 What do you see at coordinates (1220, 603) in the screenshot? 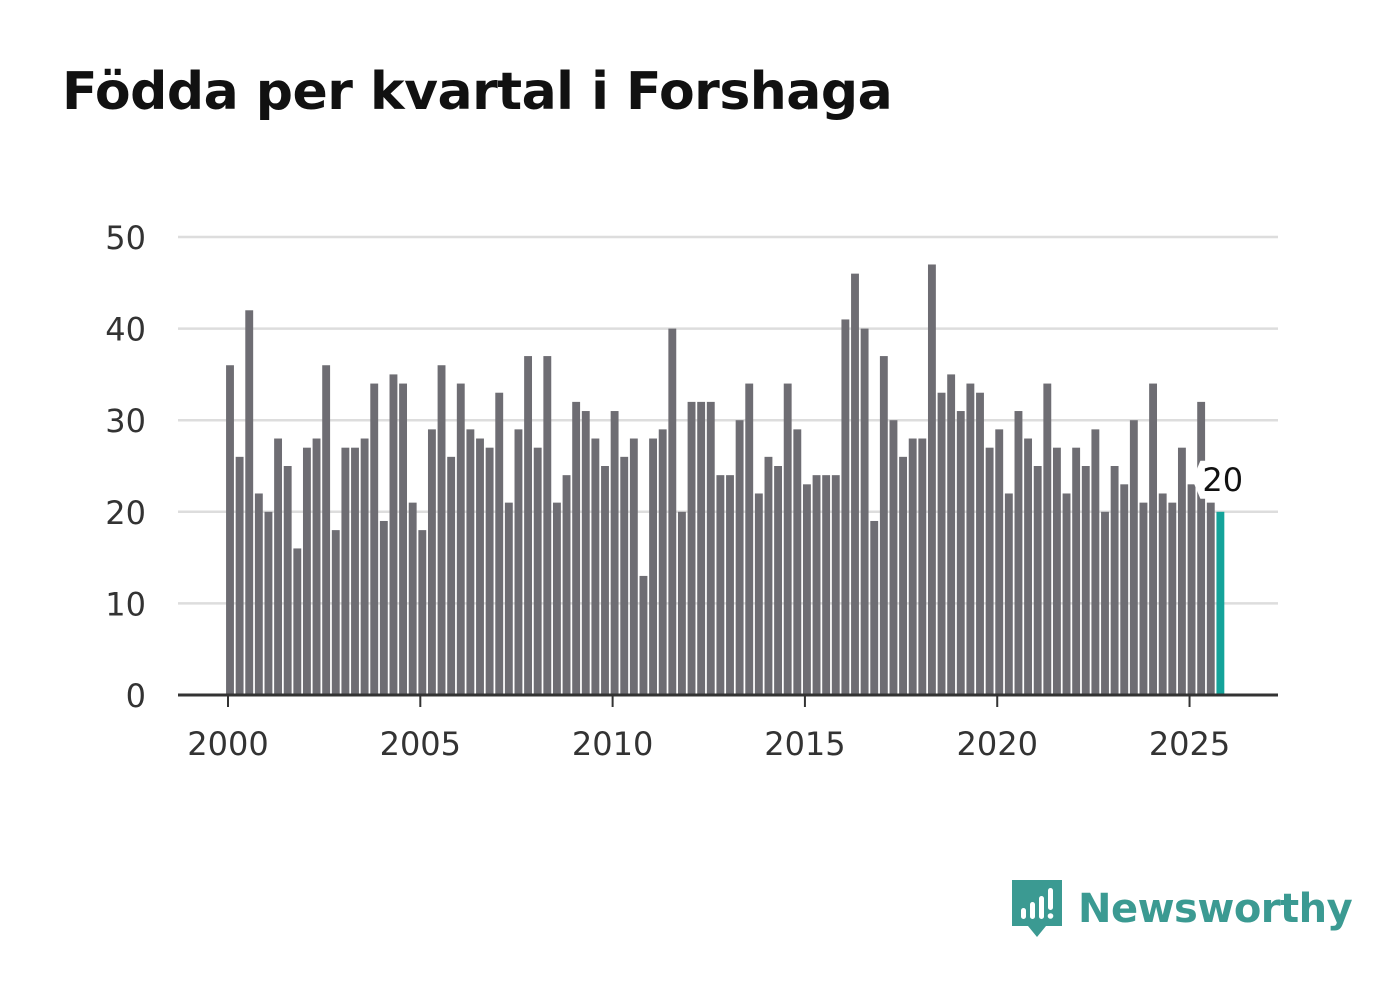
I see `bar-highlight` at bounding box center [1220, 603].